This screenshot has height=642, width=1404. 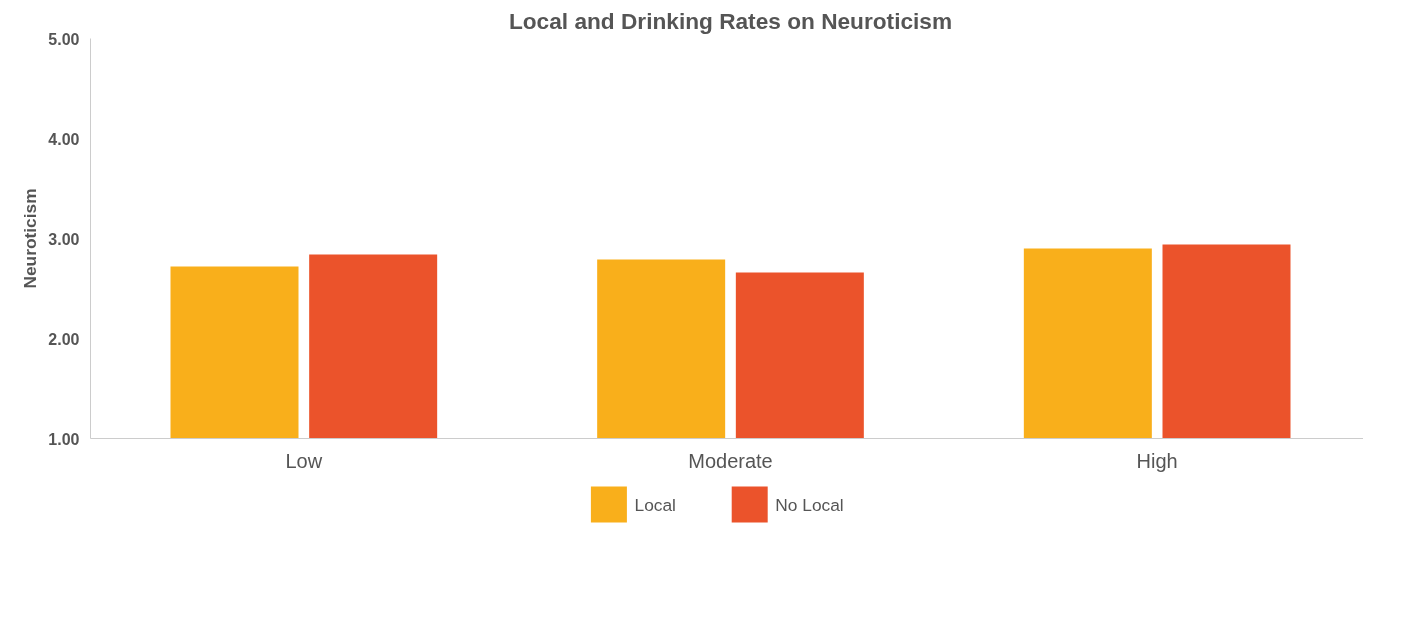 What do you see at coordinates (64, 439) in the screenshot?
I see `y-tick-label: 1.00` at bounding box center [64, 439].